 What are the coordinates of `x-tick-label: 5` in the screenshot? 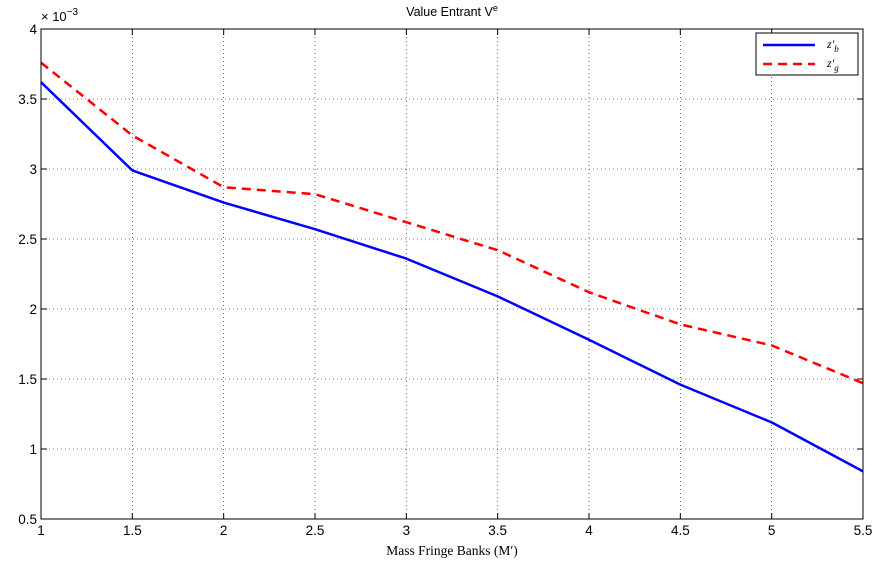 It's located at (772, 530).